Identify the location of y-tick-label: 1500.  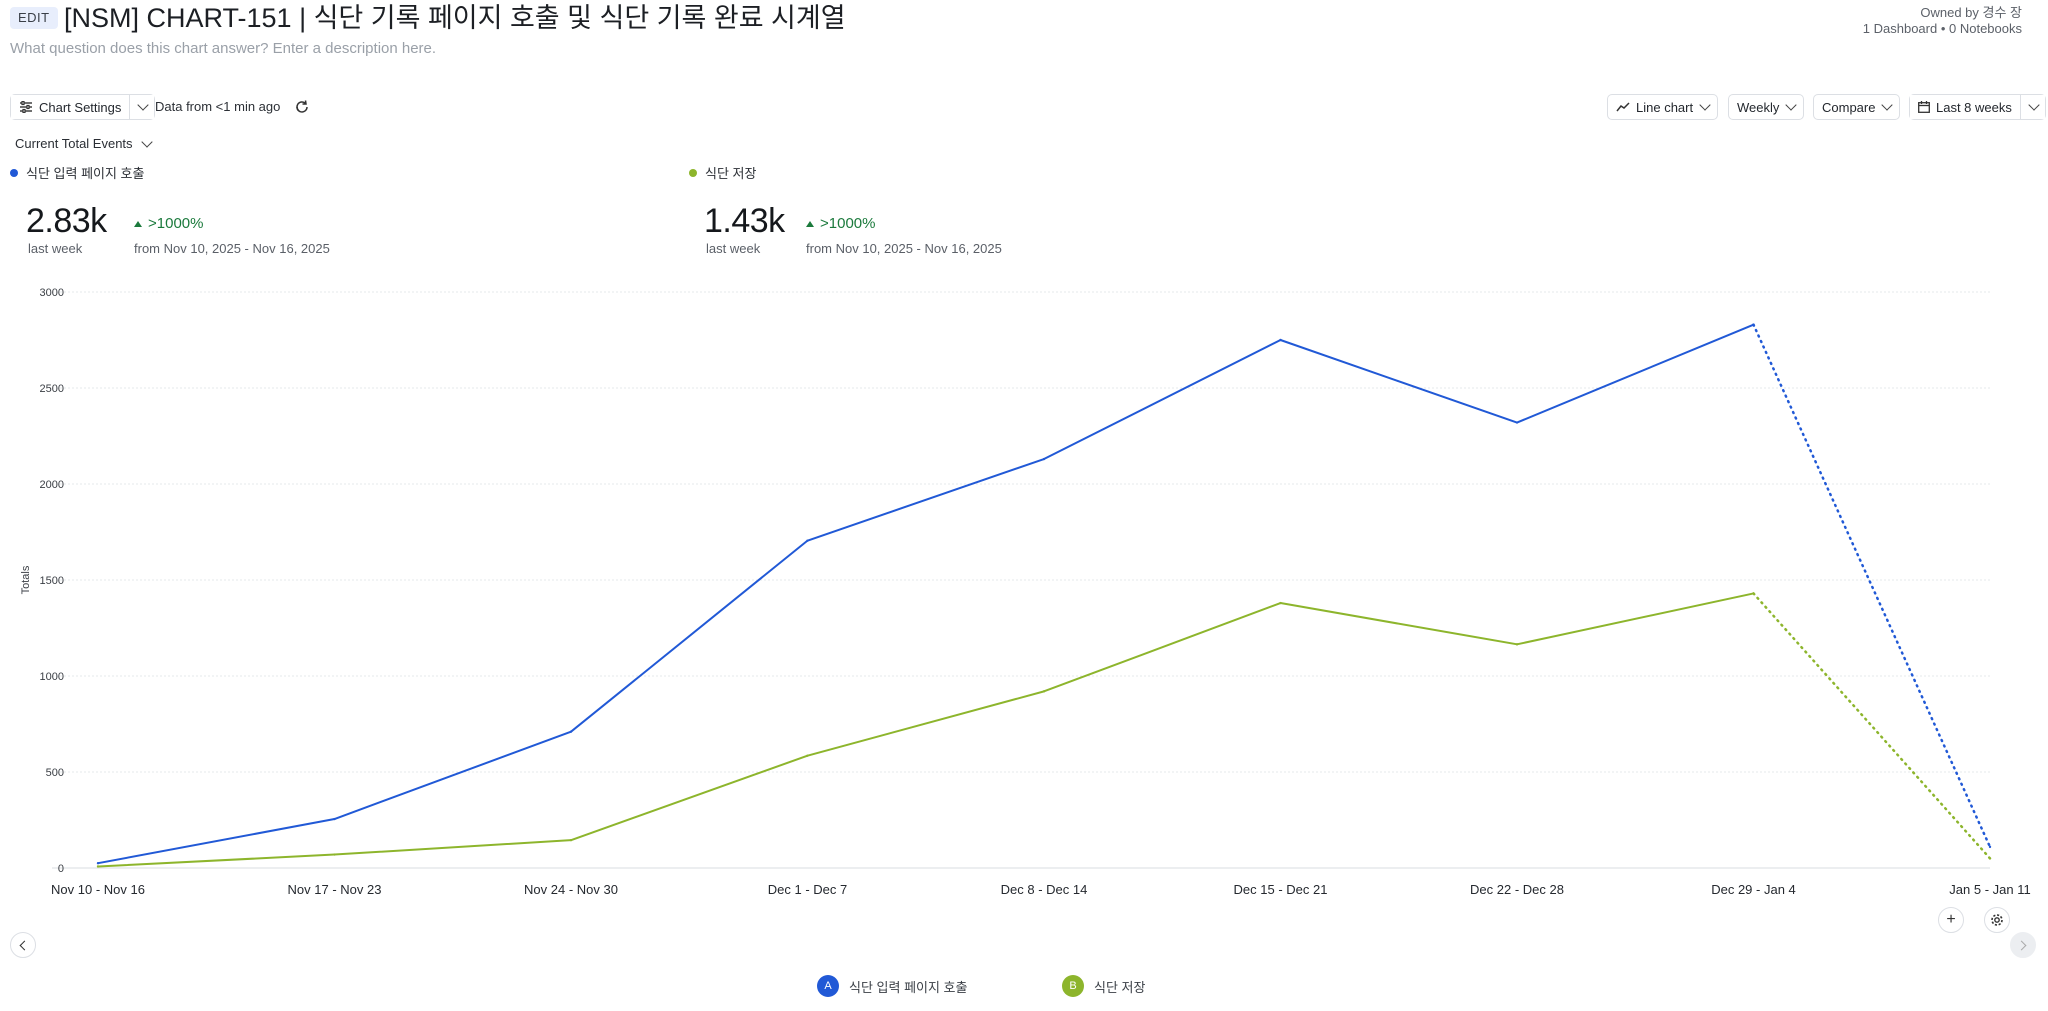
(52, 581).